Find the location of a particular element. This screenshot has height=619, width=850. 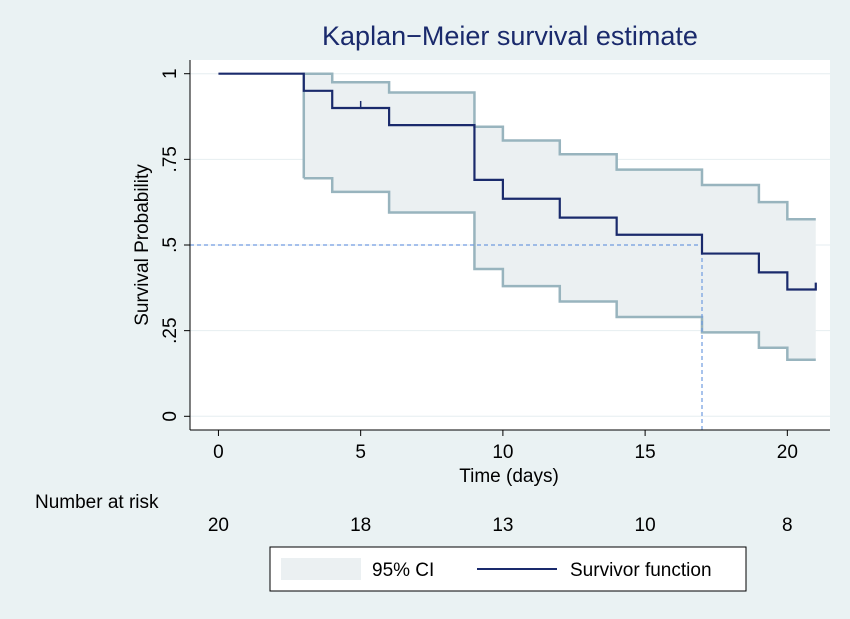

legend-ci-label: 95% CI is located at coordinates (403, 570).